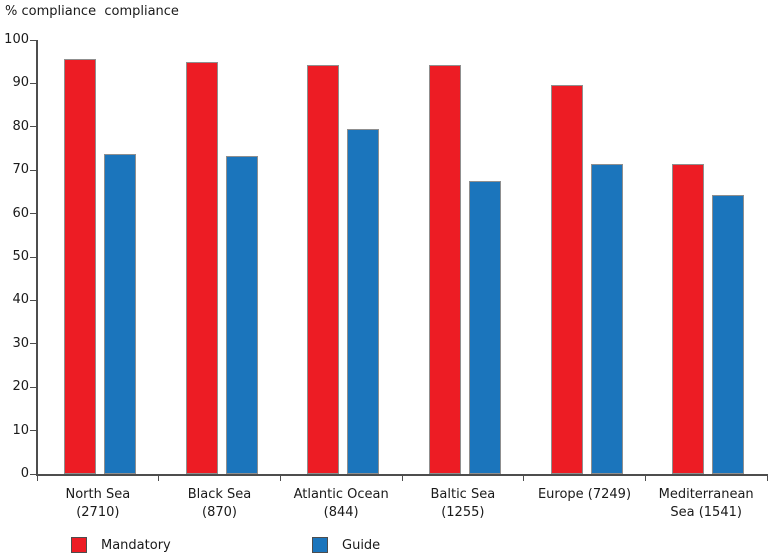  Describe the element at coordinates (706, 494) in the screenshot. I see `category-label-line: Mediterranean` at that location.